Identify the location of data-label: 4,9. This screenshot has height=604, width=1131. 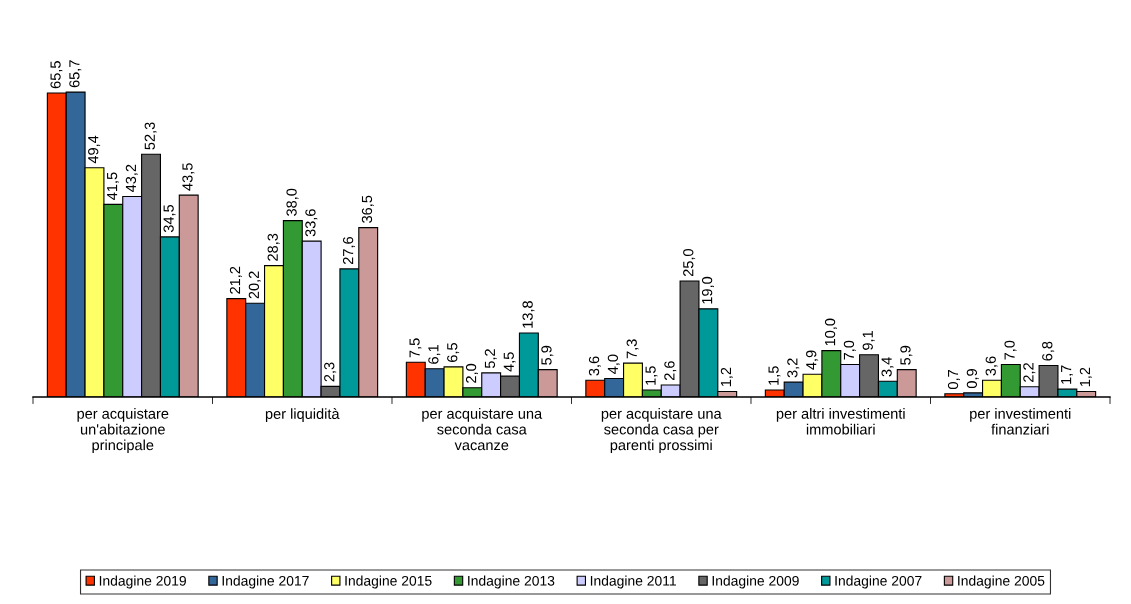
(812, 360).